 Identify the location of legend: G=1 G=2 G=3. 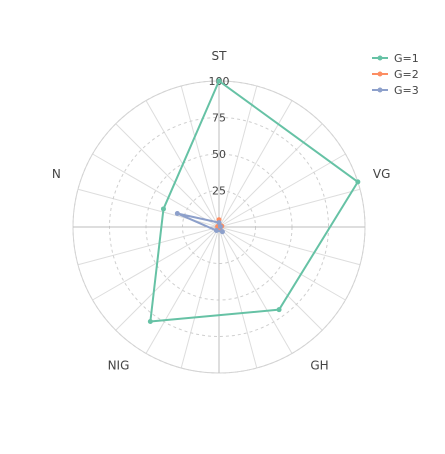
(395, 74).